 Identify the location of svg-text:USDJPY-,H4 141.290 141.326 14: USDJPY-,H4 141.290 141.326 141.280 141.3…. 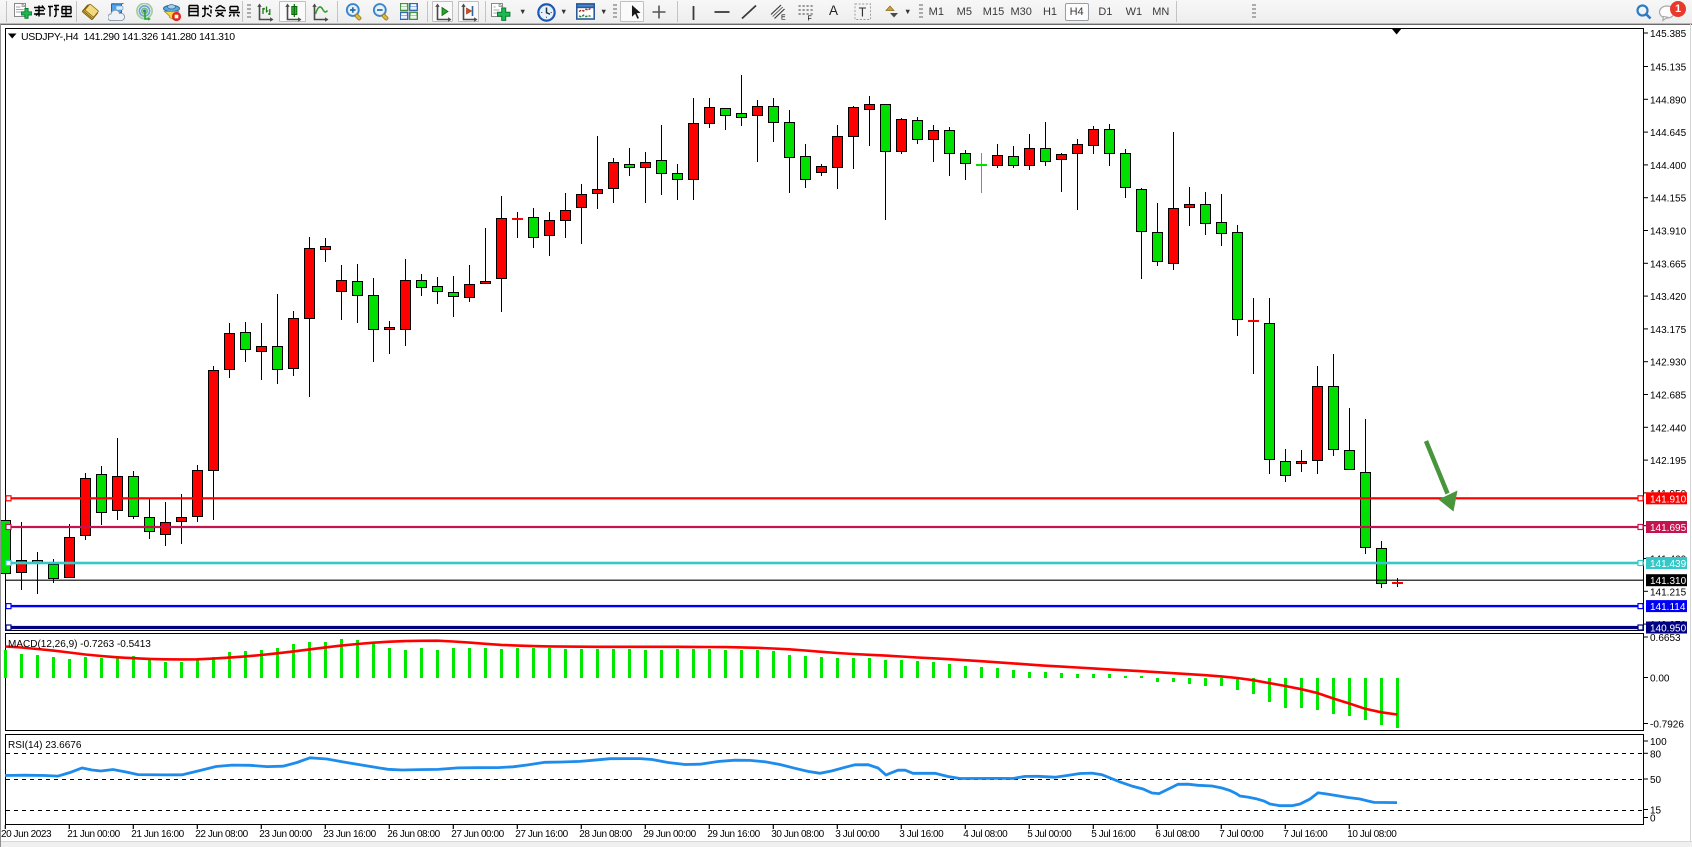
(128, 37).